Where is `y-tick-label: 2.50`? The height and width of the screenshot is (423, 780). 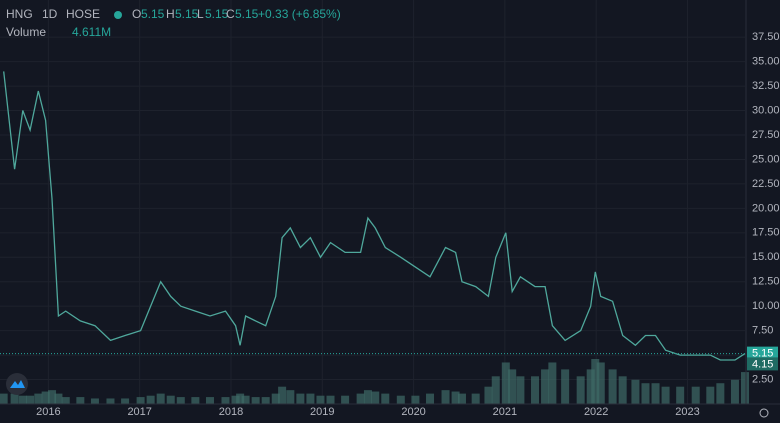 y-tick-label: 2.50 is located at coordinates (762, 379).